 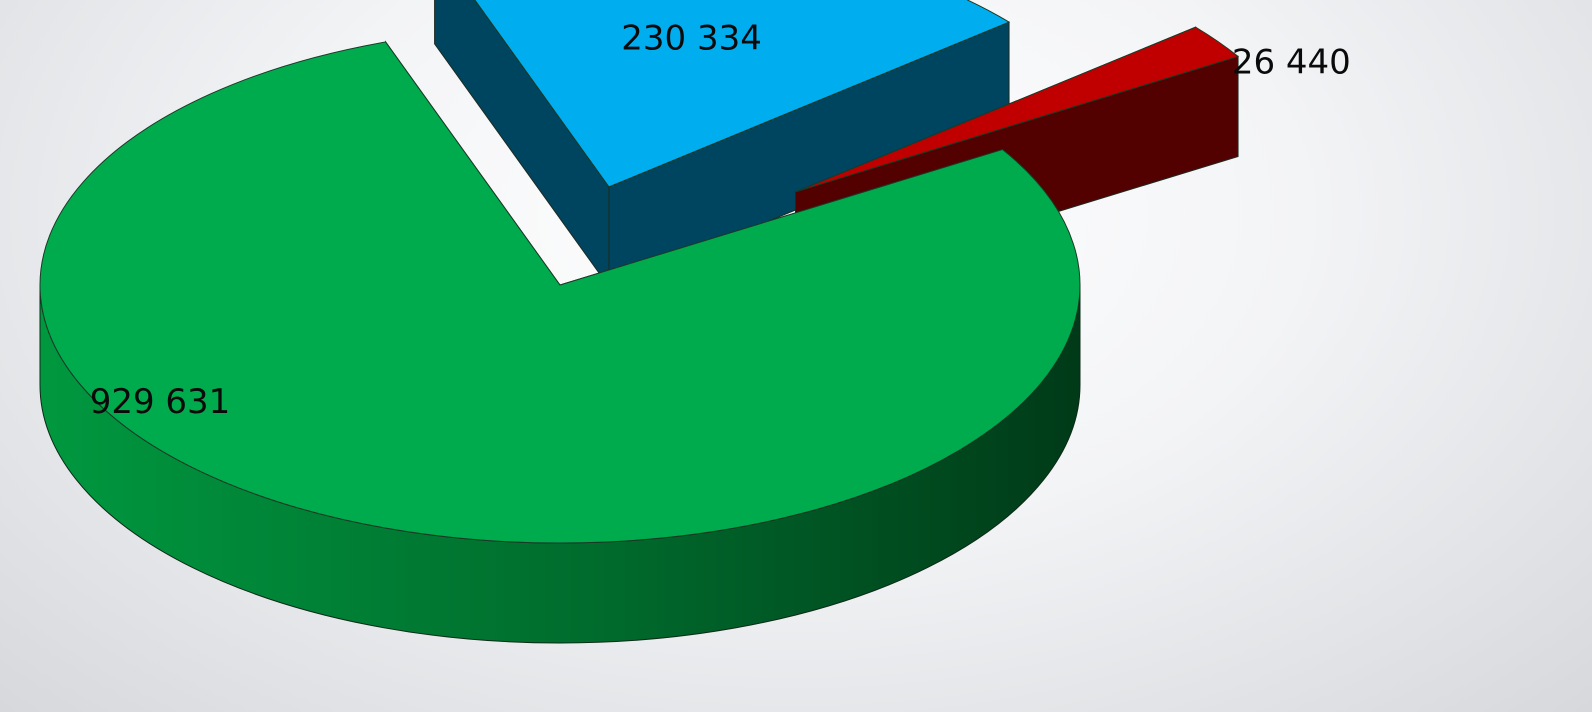 I want to click on data-label: 230 334, so click(x=691, y=39).